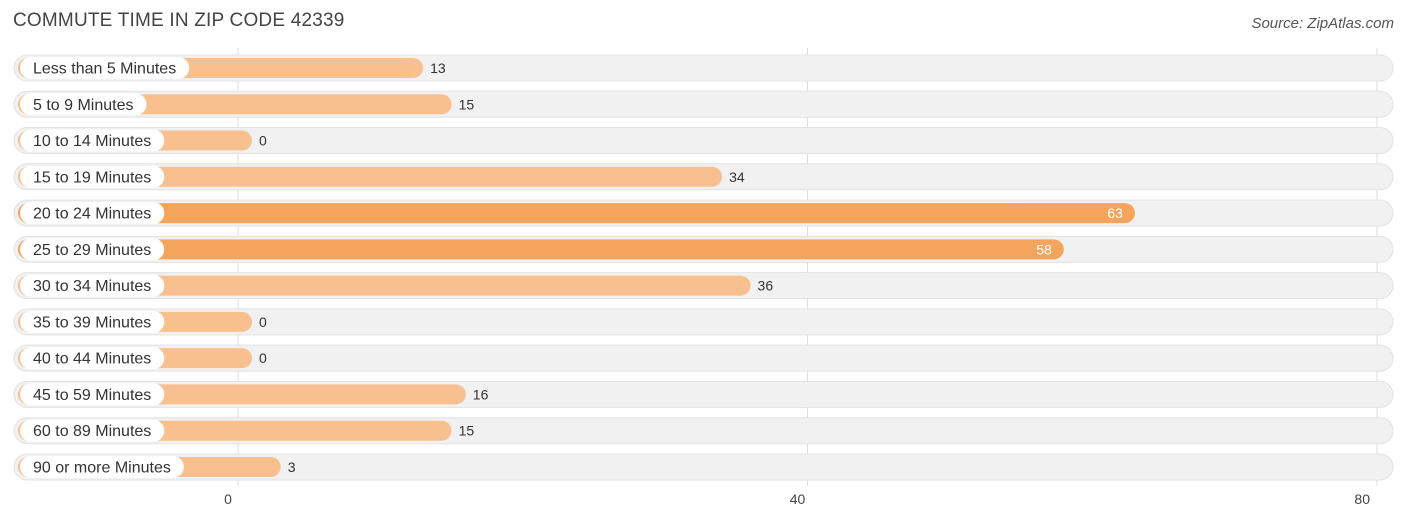 Image resolution: width=1406 pixels, height=523 pixels. What do you see at coordinates (703, 68) in the screenshot?
I see `bar-row: Less than 5 Minutes 13` at bounding box center [703, 68].